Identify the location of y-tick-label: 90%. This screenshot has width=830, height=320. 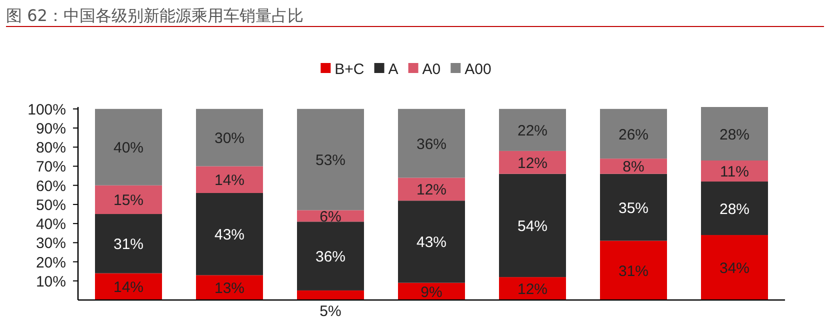
(51, 129).